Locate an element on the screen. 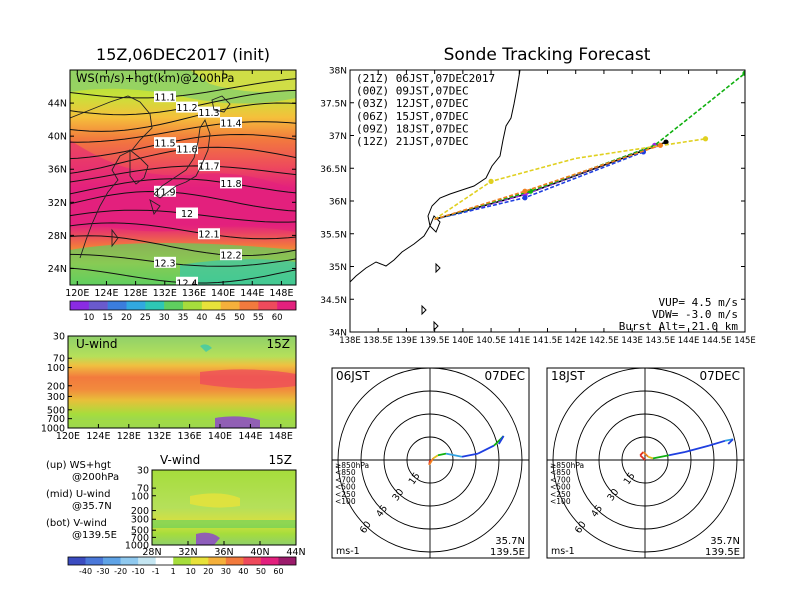 This screenshot has height=612, width=792. ws-map-frame is located at coordinates (183, 177).